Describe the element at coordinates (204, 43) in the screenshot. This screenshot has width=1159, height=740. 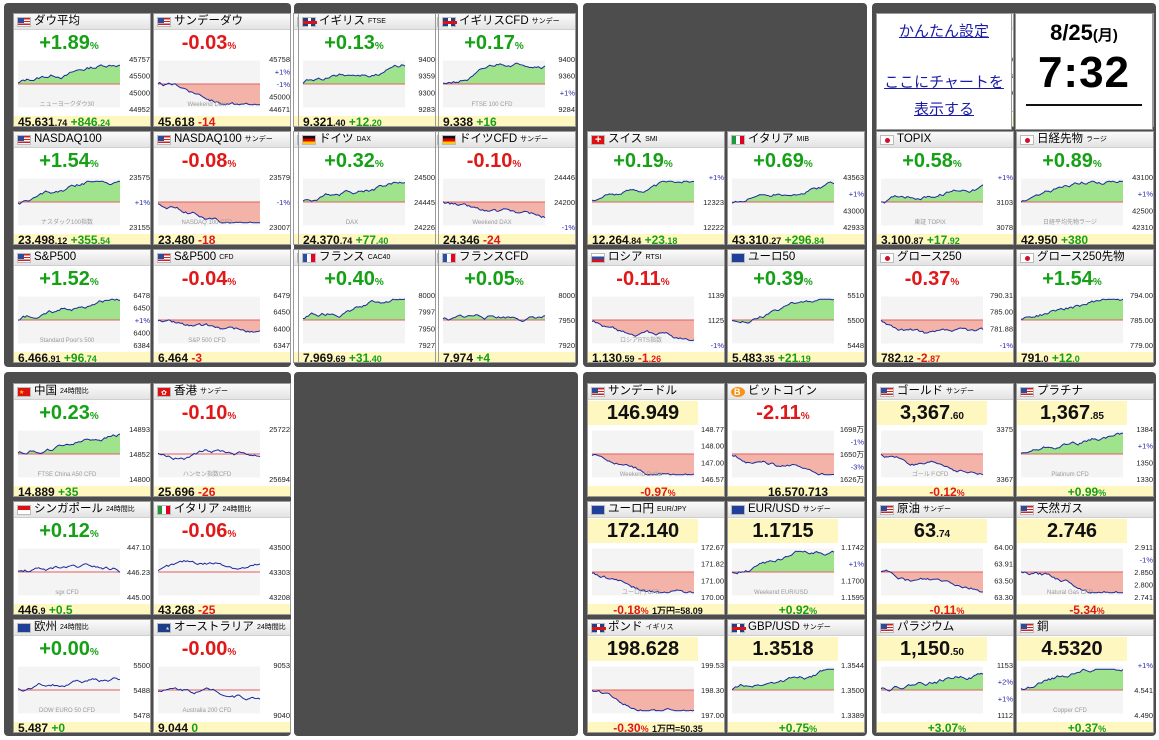
I see `change-percent: -0.03` at that location.